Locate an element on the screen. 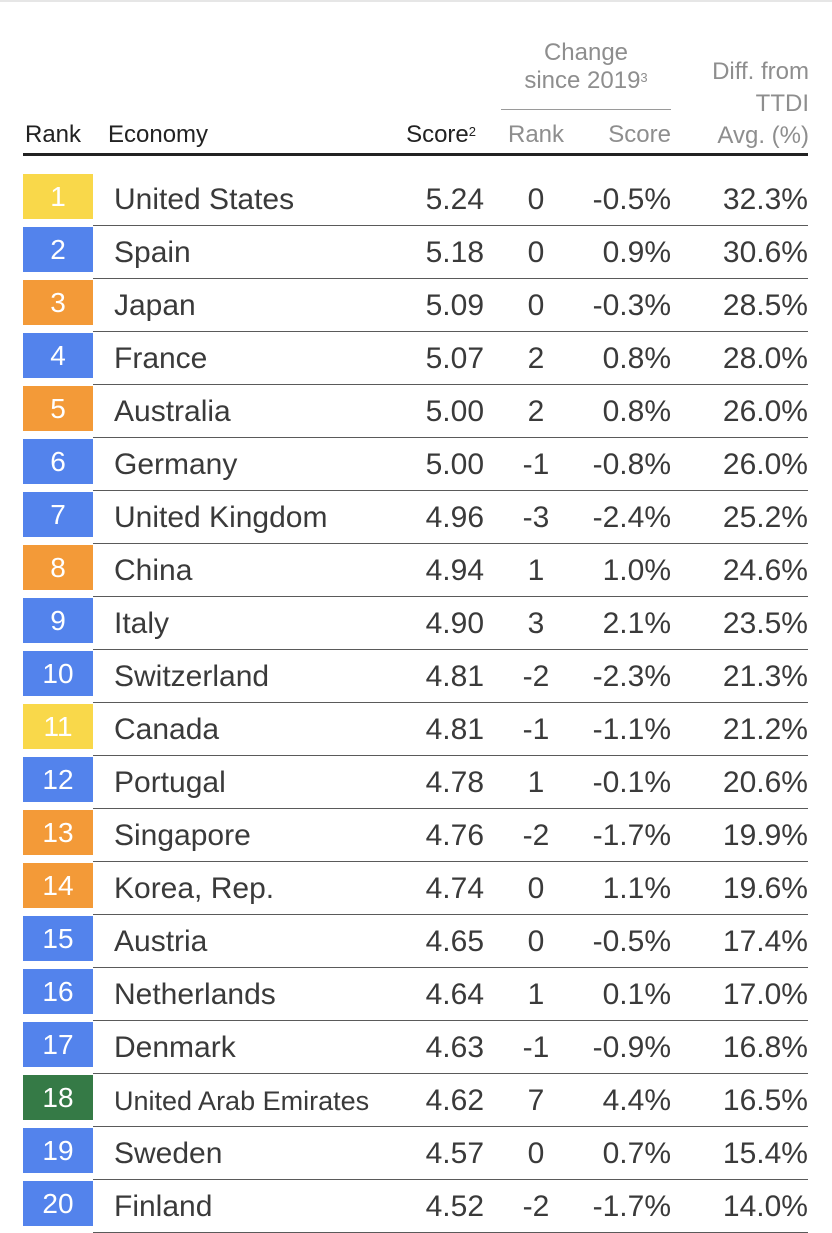 Image resolution: width=832 pixels, height=1233 pixels. diff-cell: 16.5% is located at coordinates (765, 1100).